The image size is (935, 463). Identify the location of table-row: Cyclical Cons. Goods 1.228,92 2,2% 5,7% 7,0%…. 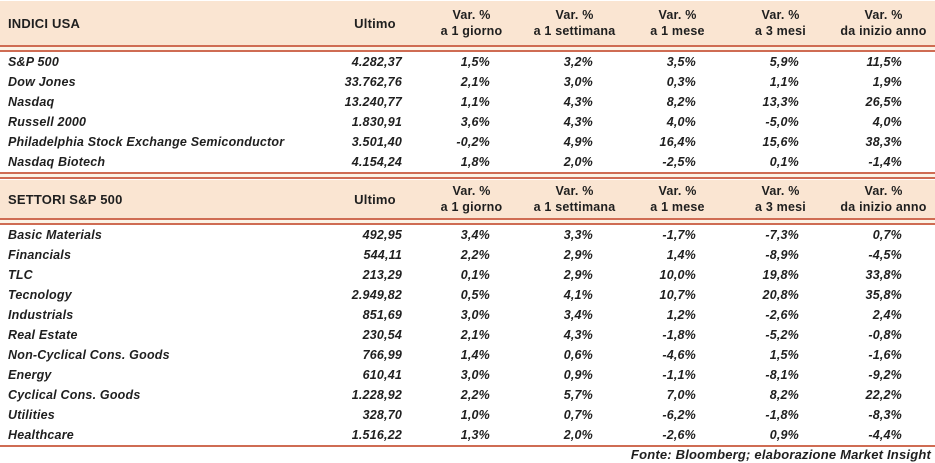
(467, 395).